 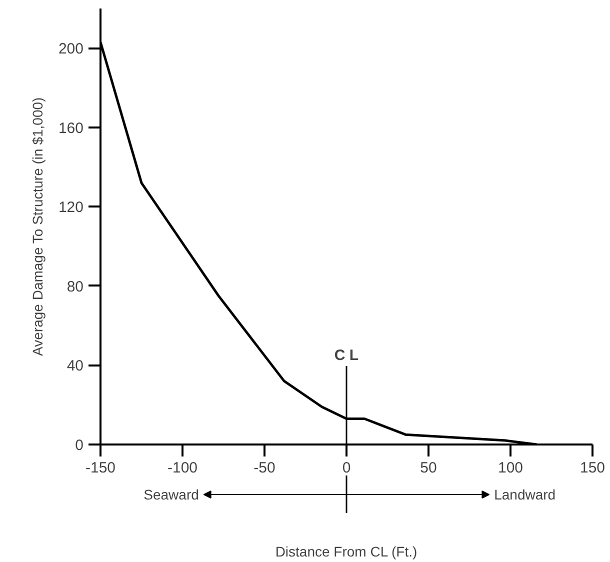 What do you see at coordinates (346, 468) in the screenshot?
I see `x-tick-label: 0` at bounding box center [346, 468].